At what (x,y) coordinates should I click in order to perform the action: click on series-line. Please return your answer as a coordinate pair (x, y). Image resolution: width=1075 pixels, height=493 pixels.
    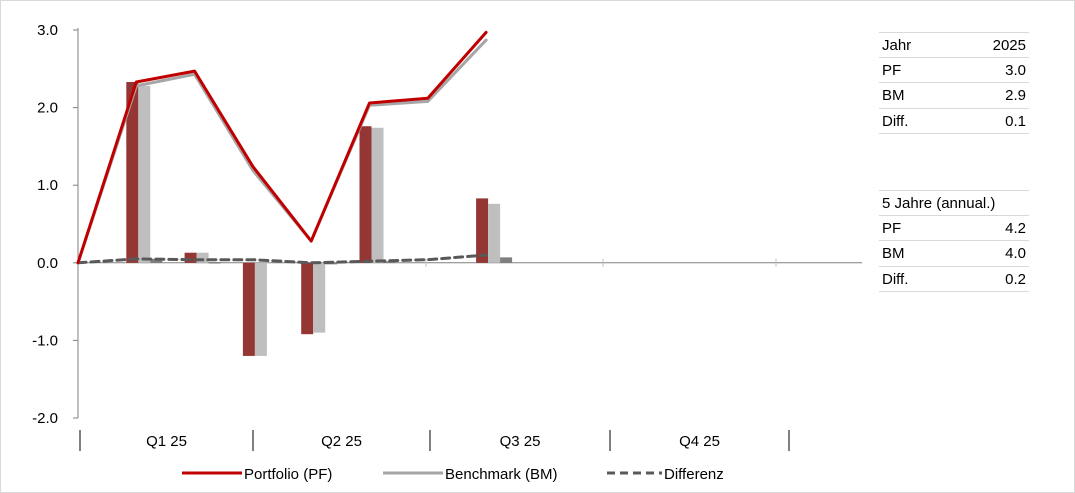
    Looking at the image, I should click on (282, 259).